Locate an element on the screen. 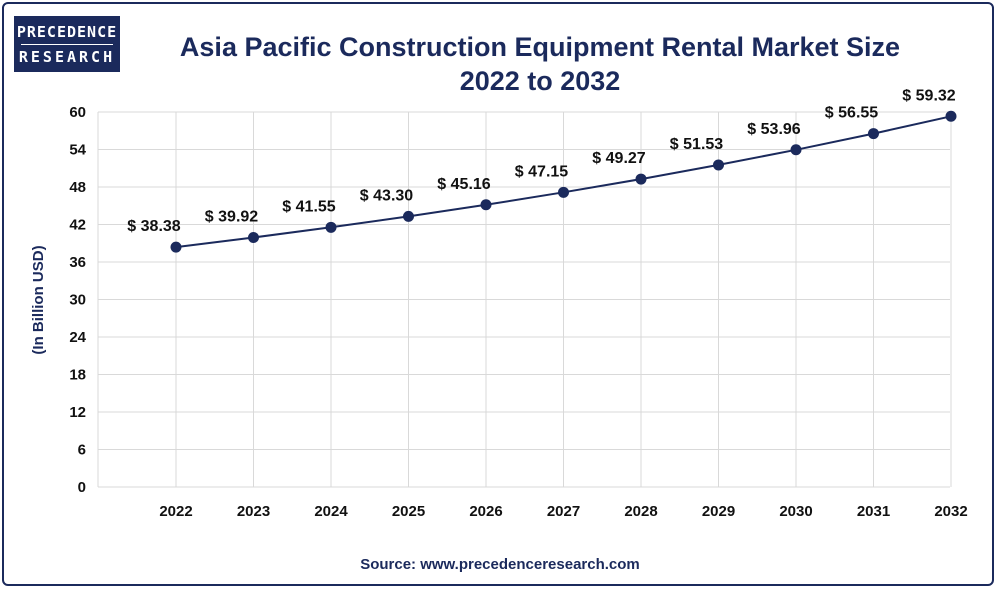 This screenshot has height=592, width=1000. x-tick-label: 2025 is located at coordinates (408, 511).